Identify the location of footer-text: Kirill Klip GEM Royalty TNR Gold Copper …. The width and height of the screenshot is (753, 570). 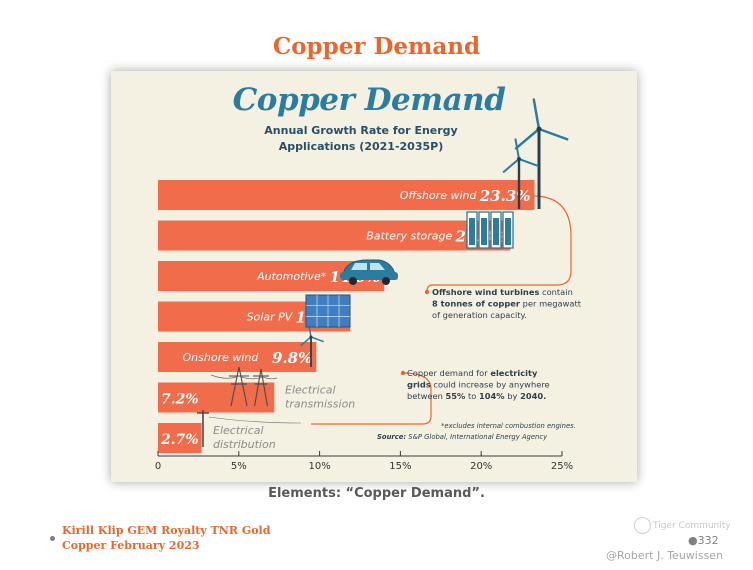
(166, 538).